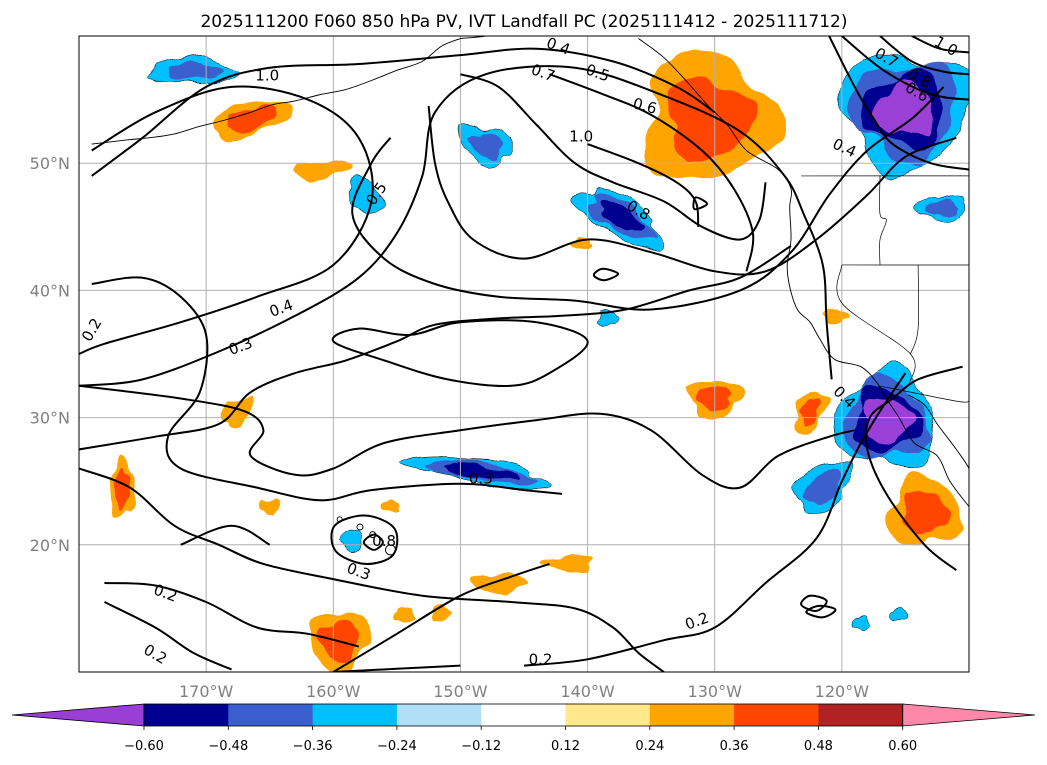  I want to click on colorbar-extend-low, so click(78, 715).